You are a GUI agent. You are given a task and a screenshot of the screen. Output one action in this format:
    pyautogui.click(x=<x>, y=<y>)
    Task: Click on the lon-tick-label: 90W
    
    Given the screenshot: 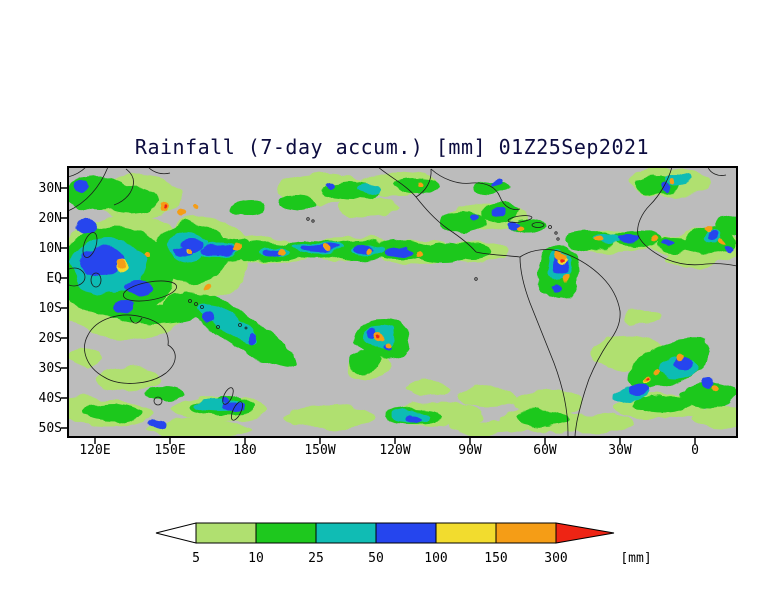 What is the action you would take?
    pyautogui.click(x=470, y=450)
    